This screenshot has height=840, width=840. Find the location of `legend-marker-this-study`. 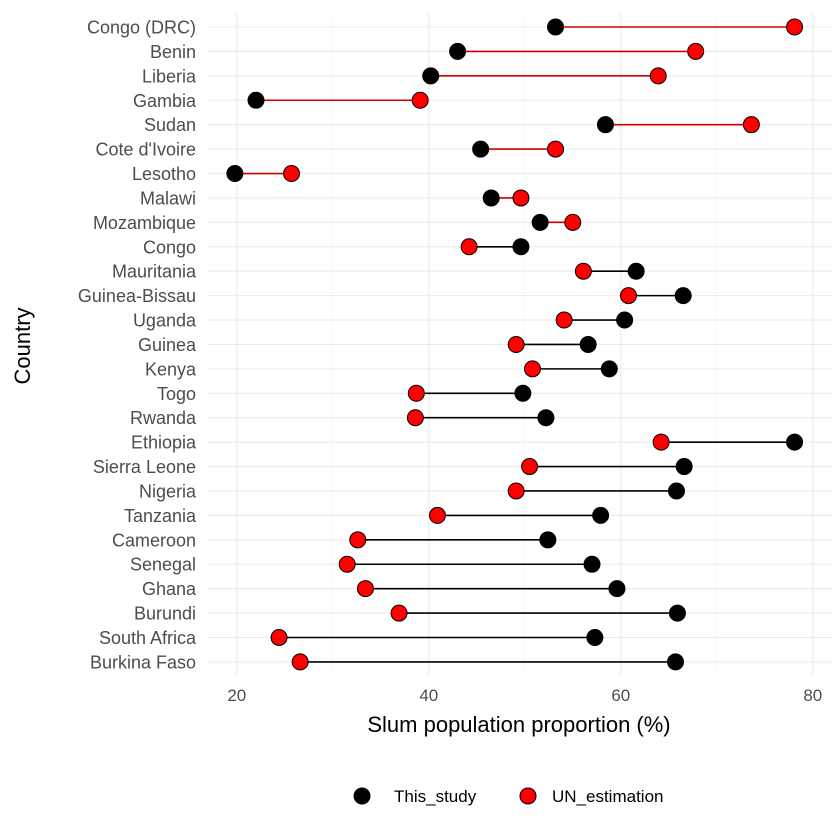

legend-marker-this-study is located at coordinates (362, 796).